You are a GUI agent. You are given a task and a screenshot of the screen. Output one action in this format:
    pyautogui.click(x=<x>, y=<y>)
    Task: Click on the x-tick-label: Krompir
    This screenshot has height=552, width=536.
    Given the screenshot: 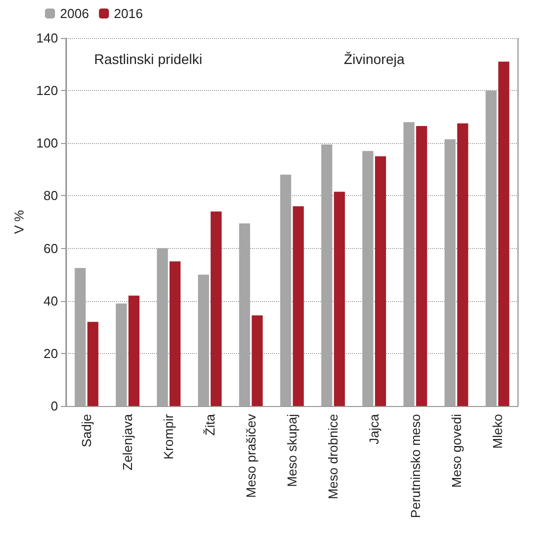 What is the action you would take?
    pyautogui.click(x=168, y=436)
    